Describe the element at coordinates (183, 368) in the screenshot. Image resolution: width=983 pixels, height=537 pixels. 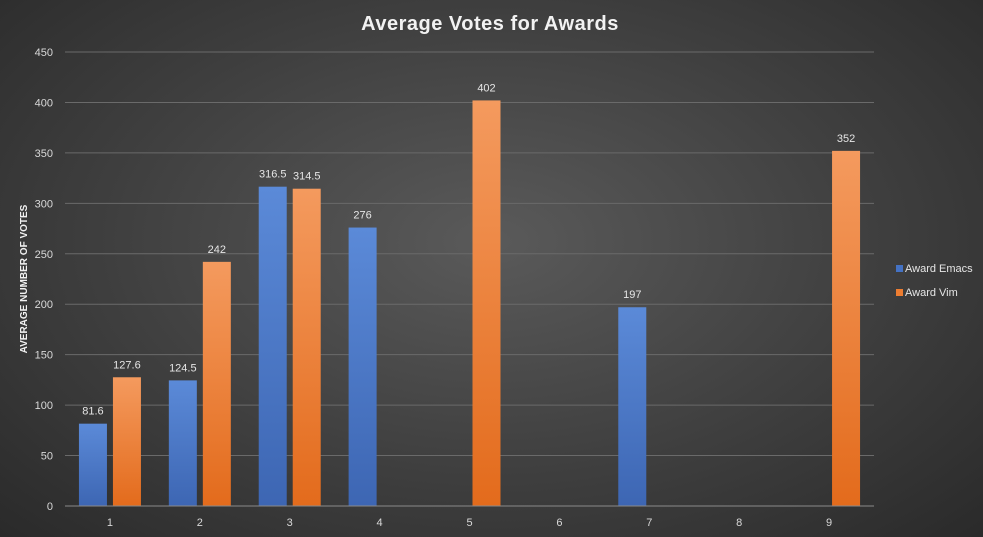
I see `data-label: 124.5` at that location.